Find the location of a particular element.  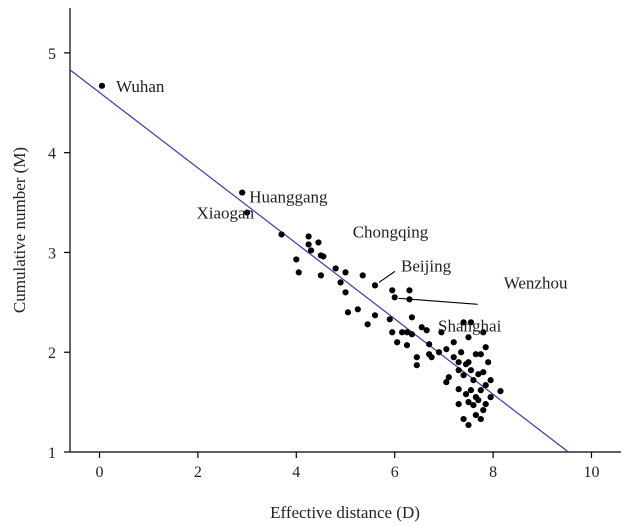

y-tick-label: 2 is located at coordinates (52, 353).